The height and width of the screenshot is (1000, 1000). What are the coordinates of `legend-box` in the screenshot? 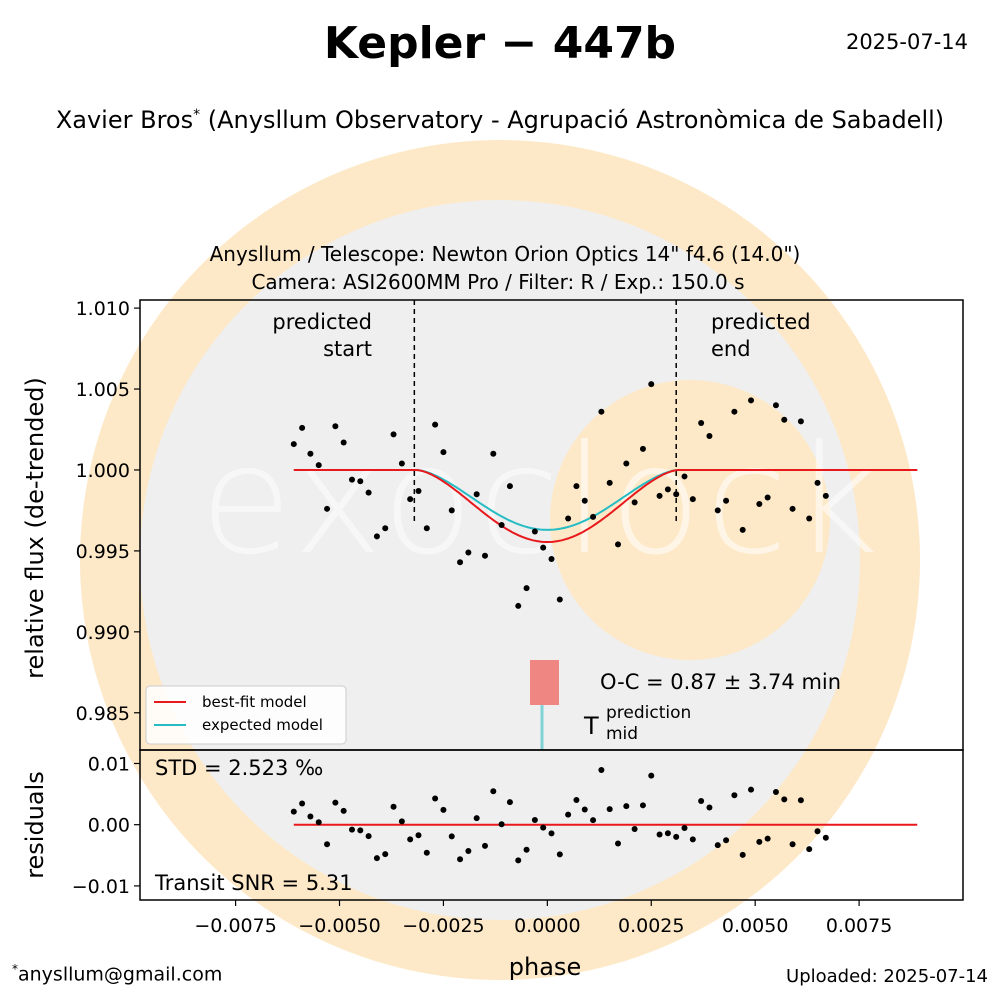 It's located at (246, 715).